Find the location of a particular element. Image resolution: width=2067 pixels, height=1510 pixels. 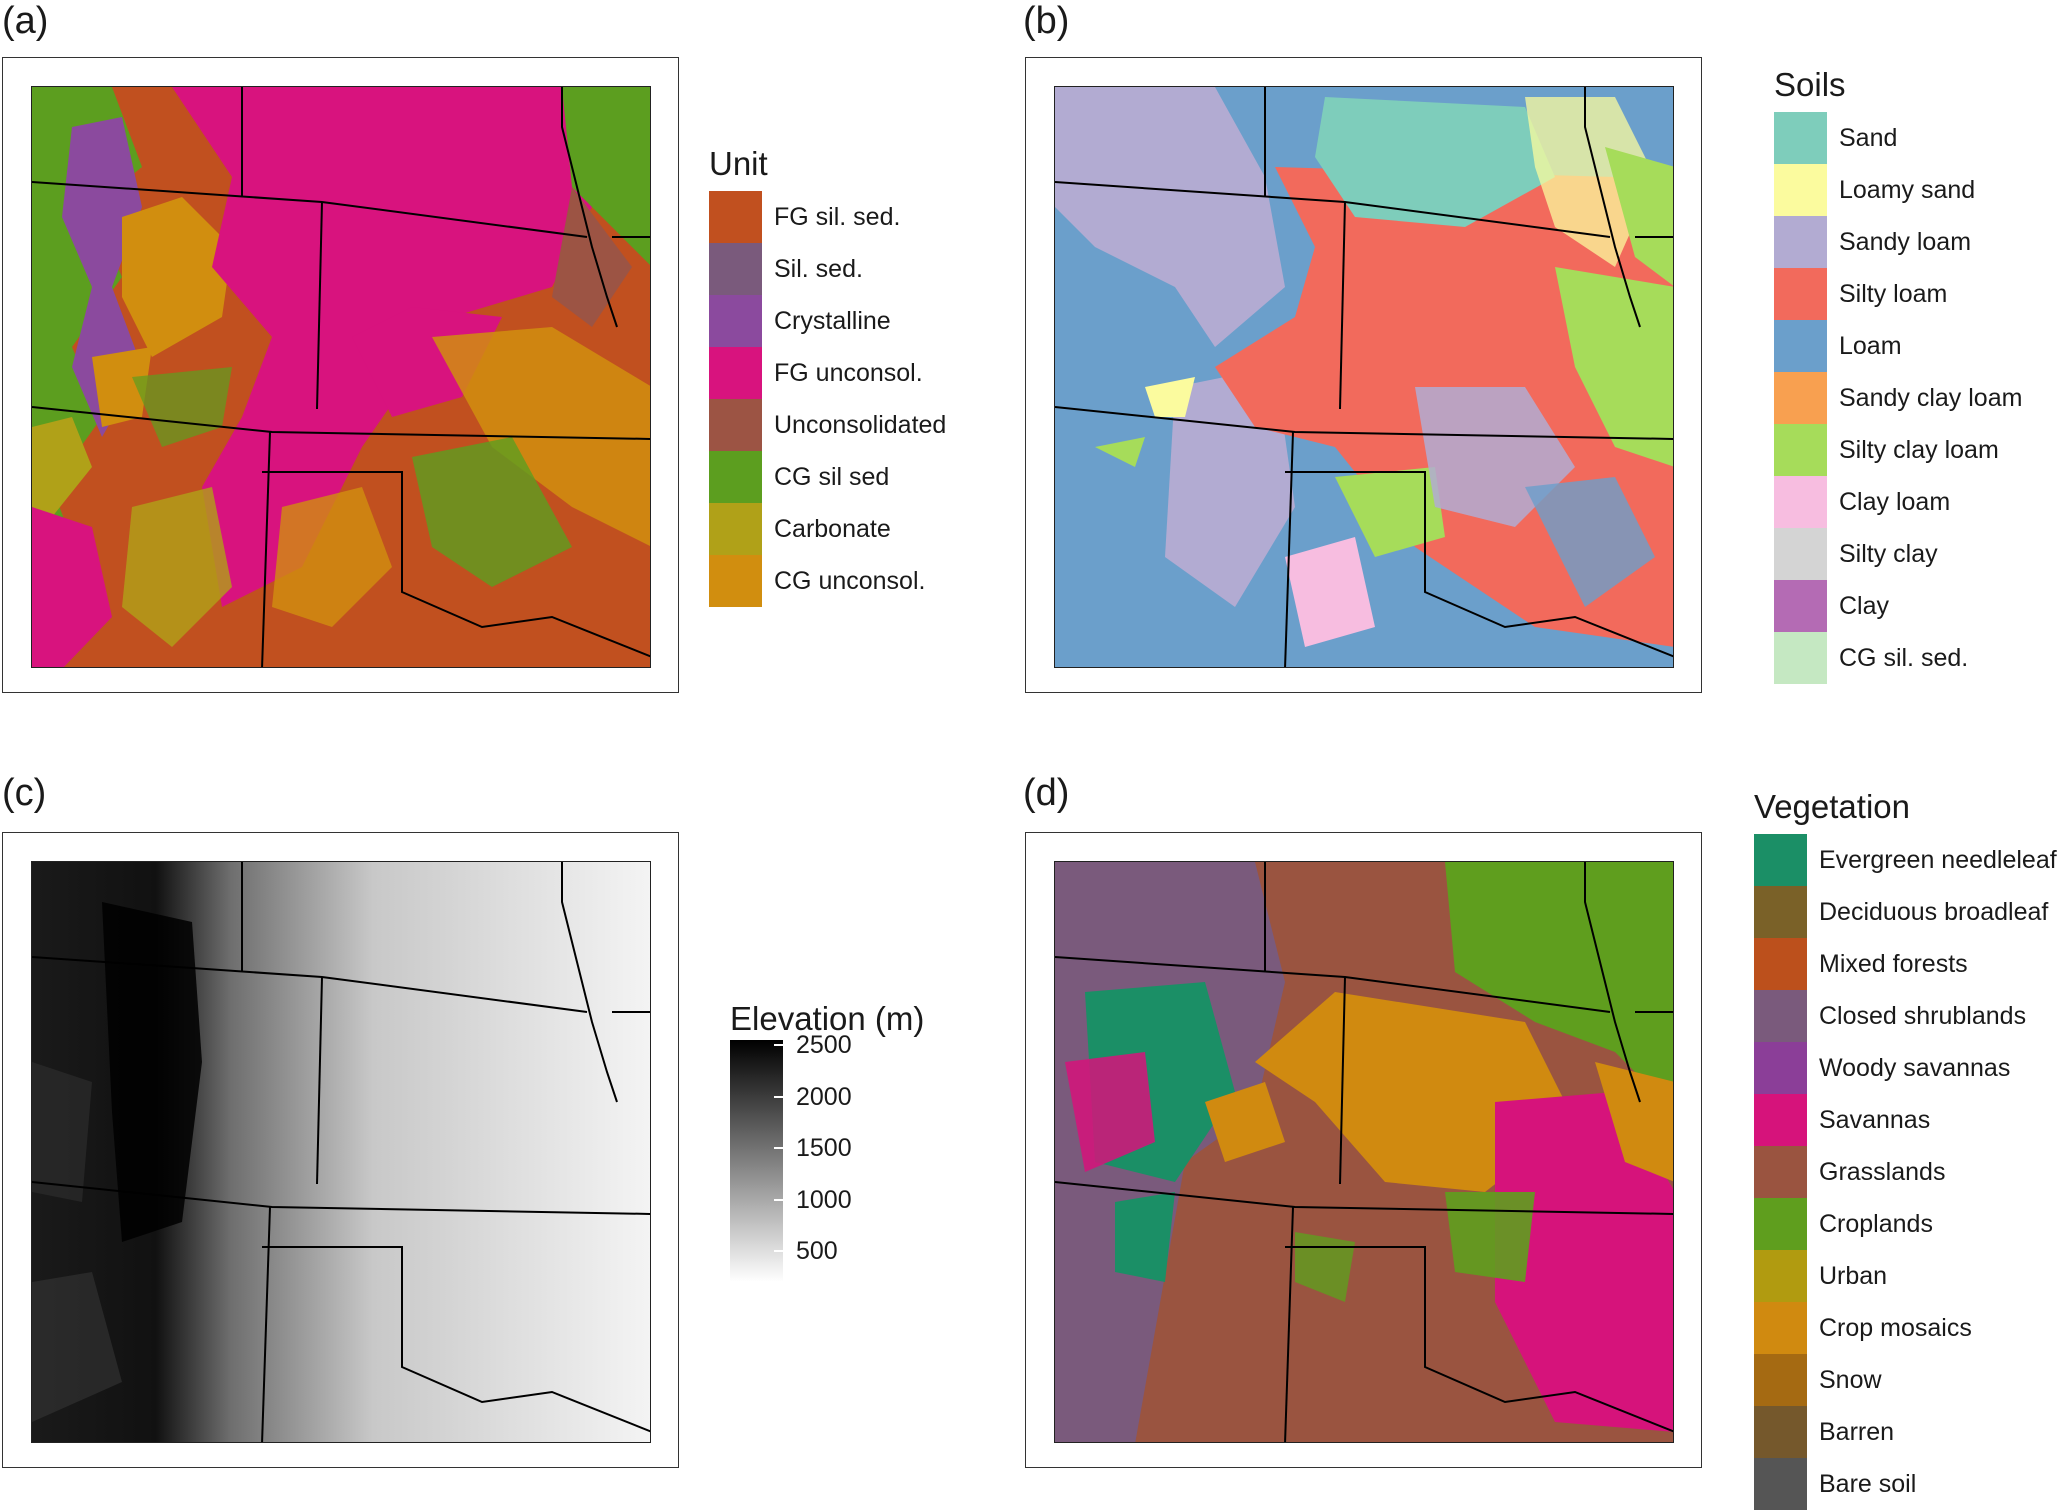

legend-item: Barren is located at coordinates (1905, 1432).